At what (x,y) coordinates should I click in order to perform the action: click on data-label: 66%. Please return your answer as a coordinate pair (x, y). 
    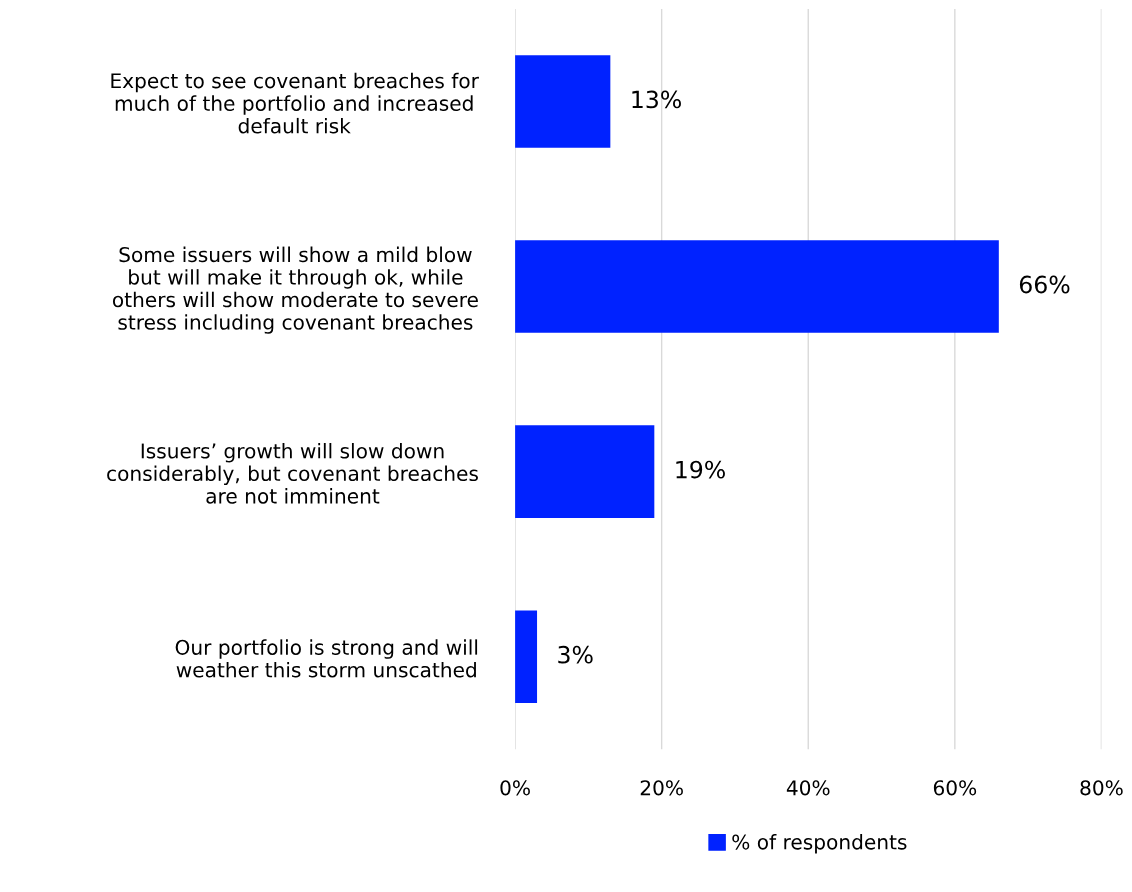
    Looking at the image, I should click on (1044, 284).